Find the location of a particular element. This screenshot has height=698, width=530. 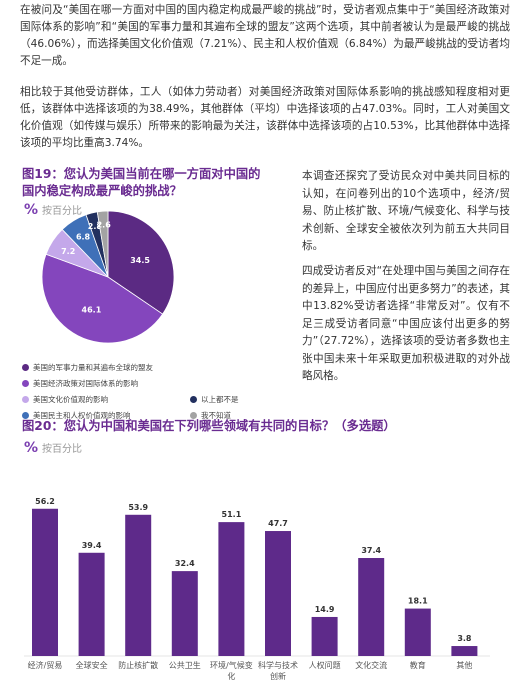

legend-label: 美国民主和人权价值观的影响 is located at coordinates (82, 415).